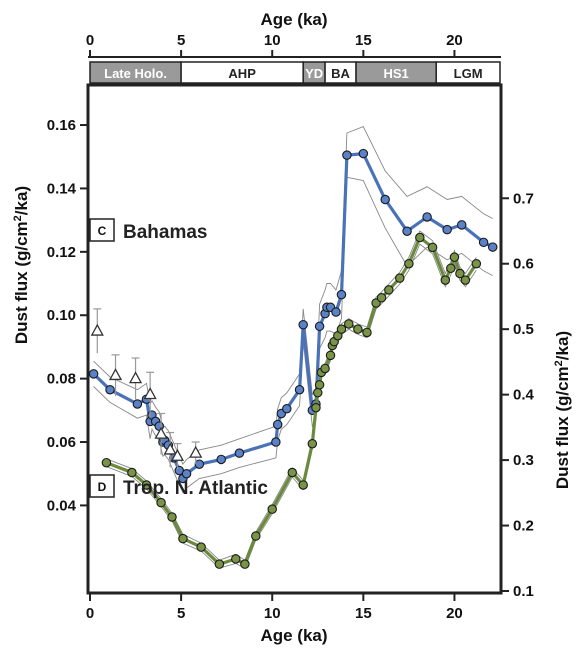 This screenshot has width=583, height=659. What do you see at coordinates (61, 125) in the screenshot?
I see `left-tick-label: 0.16` at bounding box center [61, 125].